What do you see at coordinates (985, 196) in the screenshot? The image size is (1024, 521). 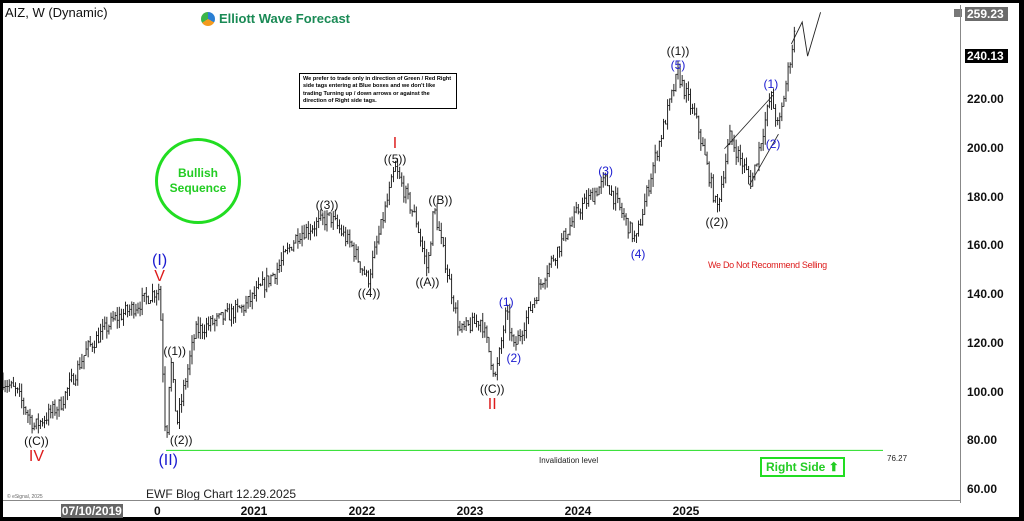 I see `y-tick-label: 180.00` at bounding box center [985, 196].